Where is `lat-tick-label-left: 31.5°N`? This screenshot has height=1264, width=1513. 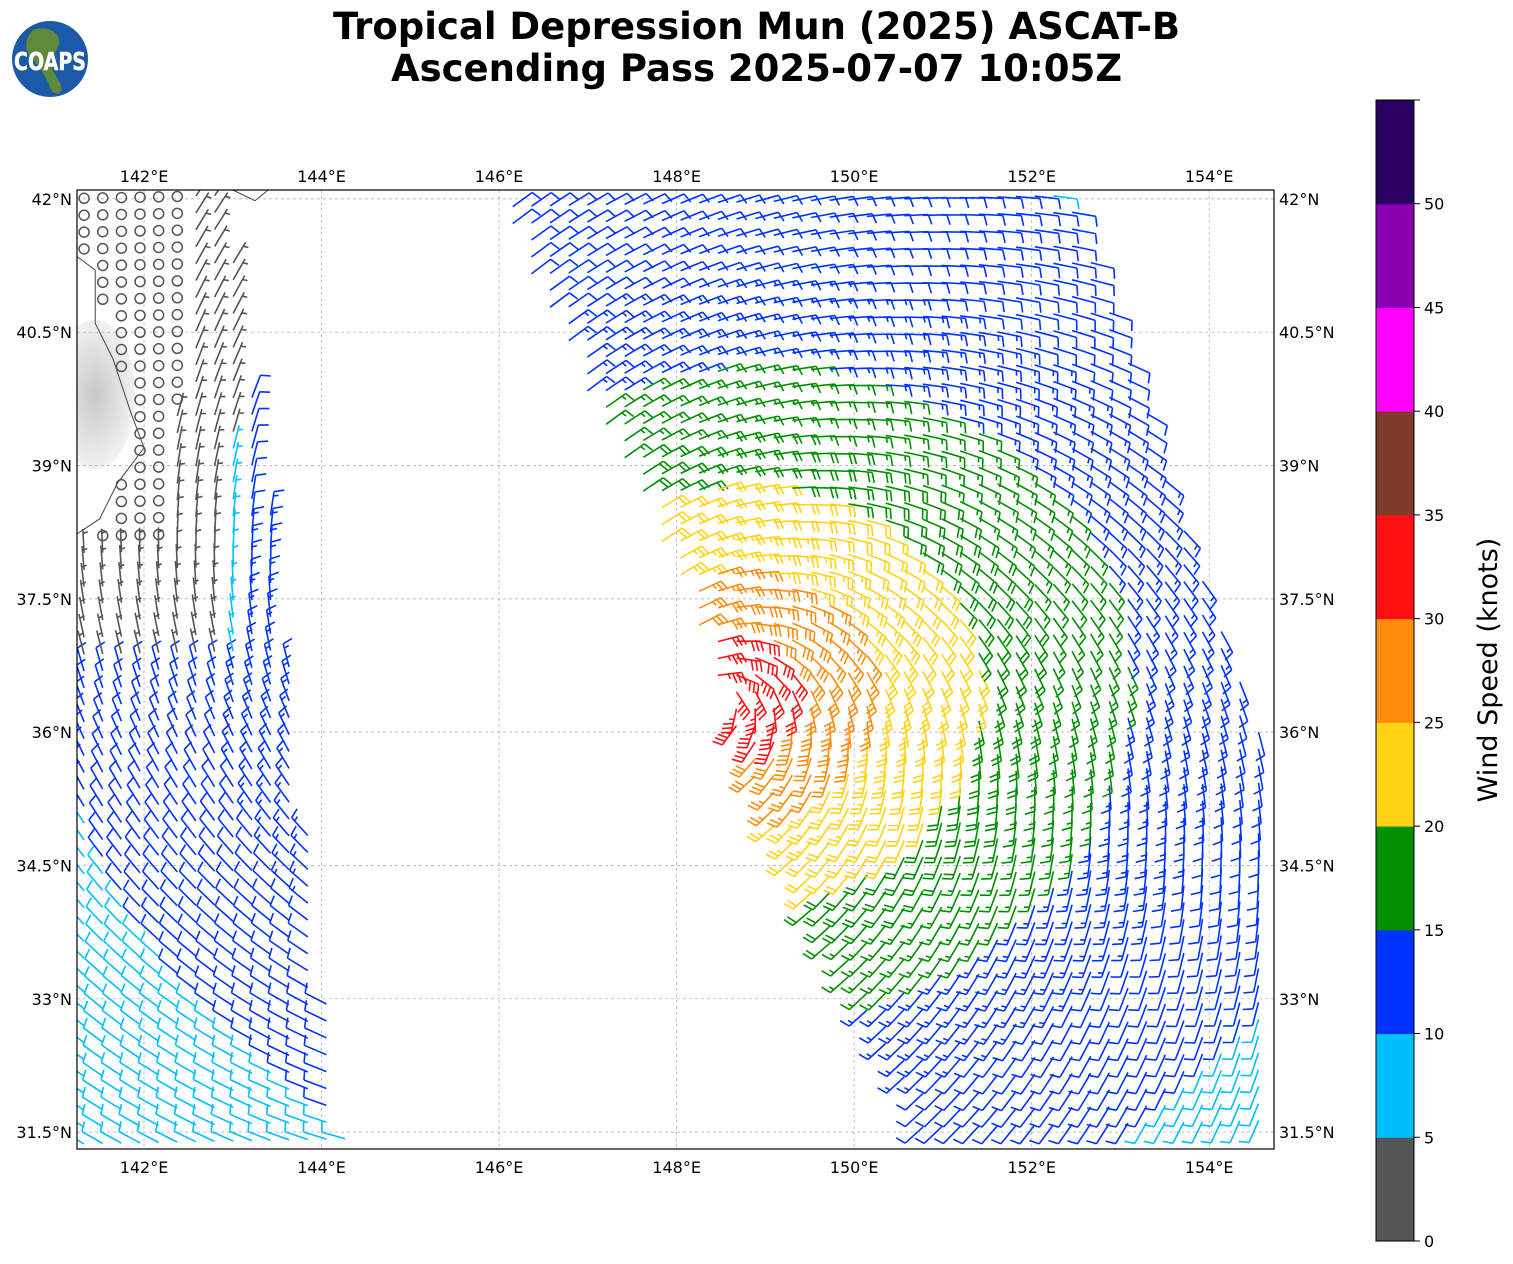
lat-tick-label-left: 31.5°N is located at coordinates (44, 1132).